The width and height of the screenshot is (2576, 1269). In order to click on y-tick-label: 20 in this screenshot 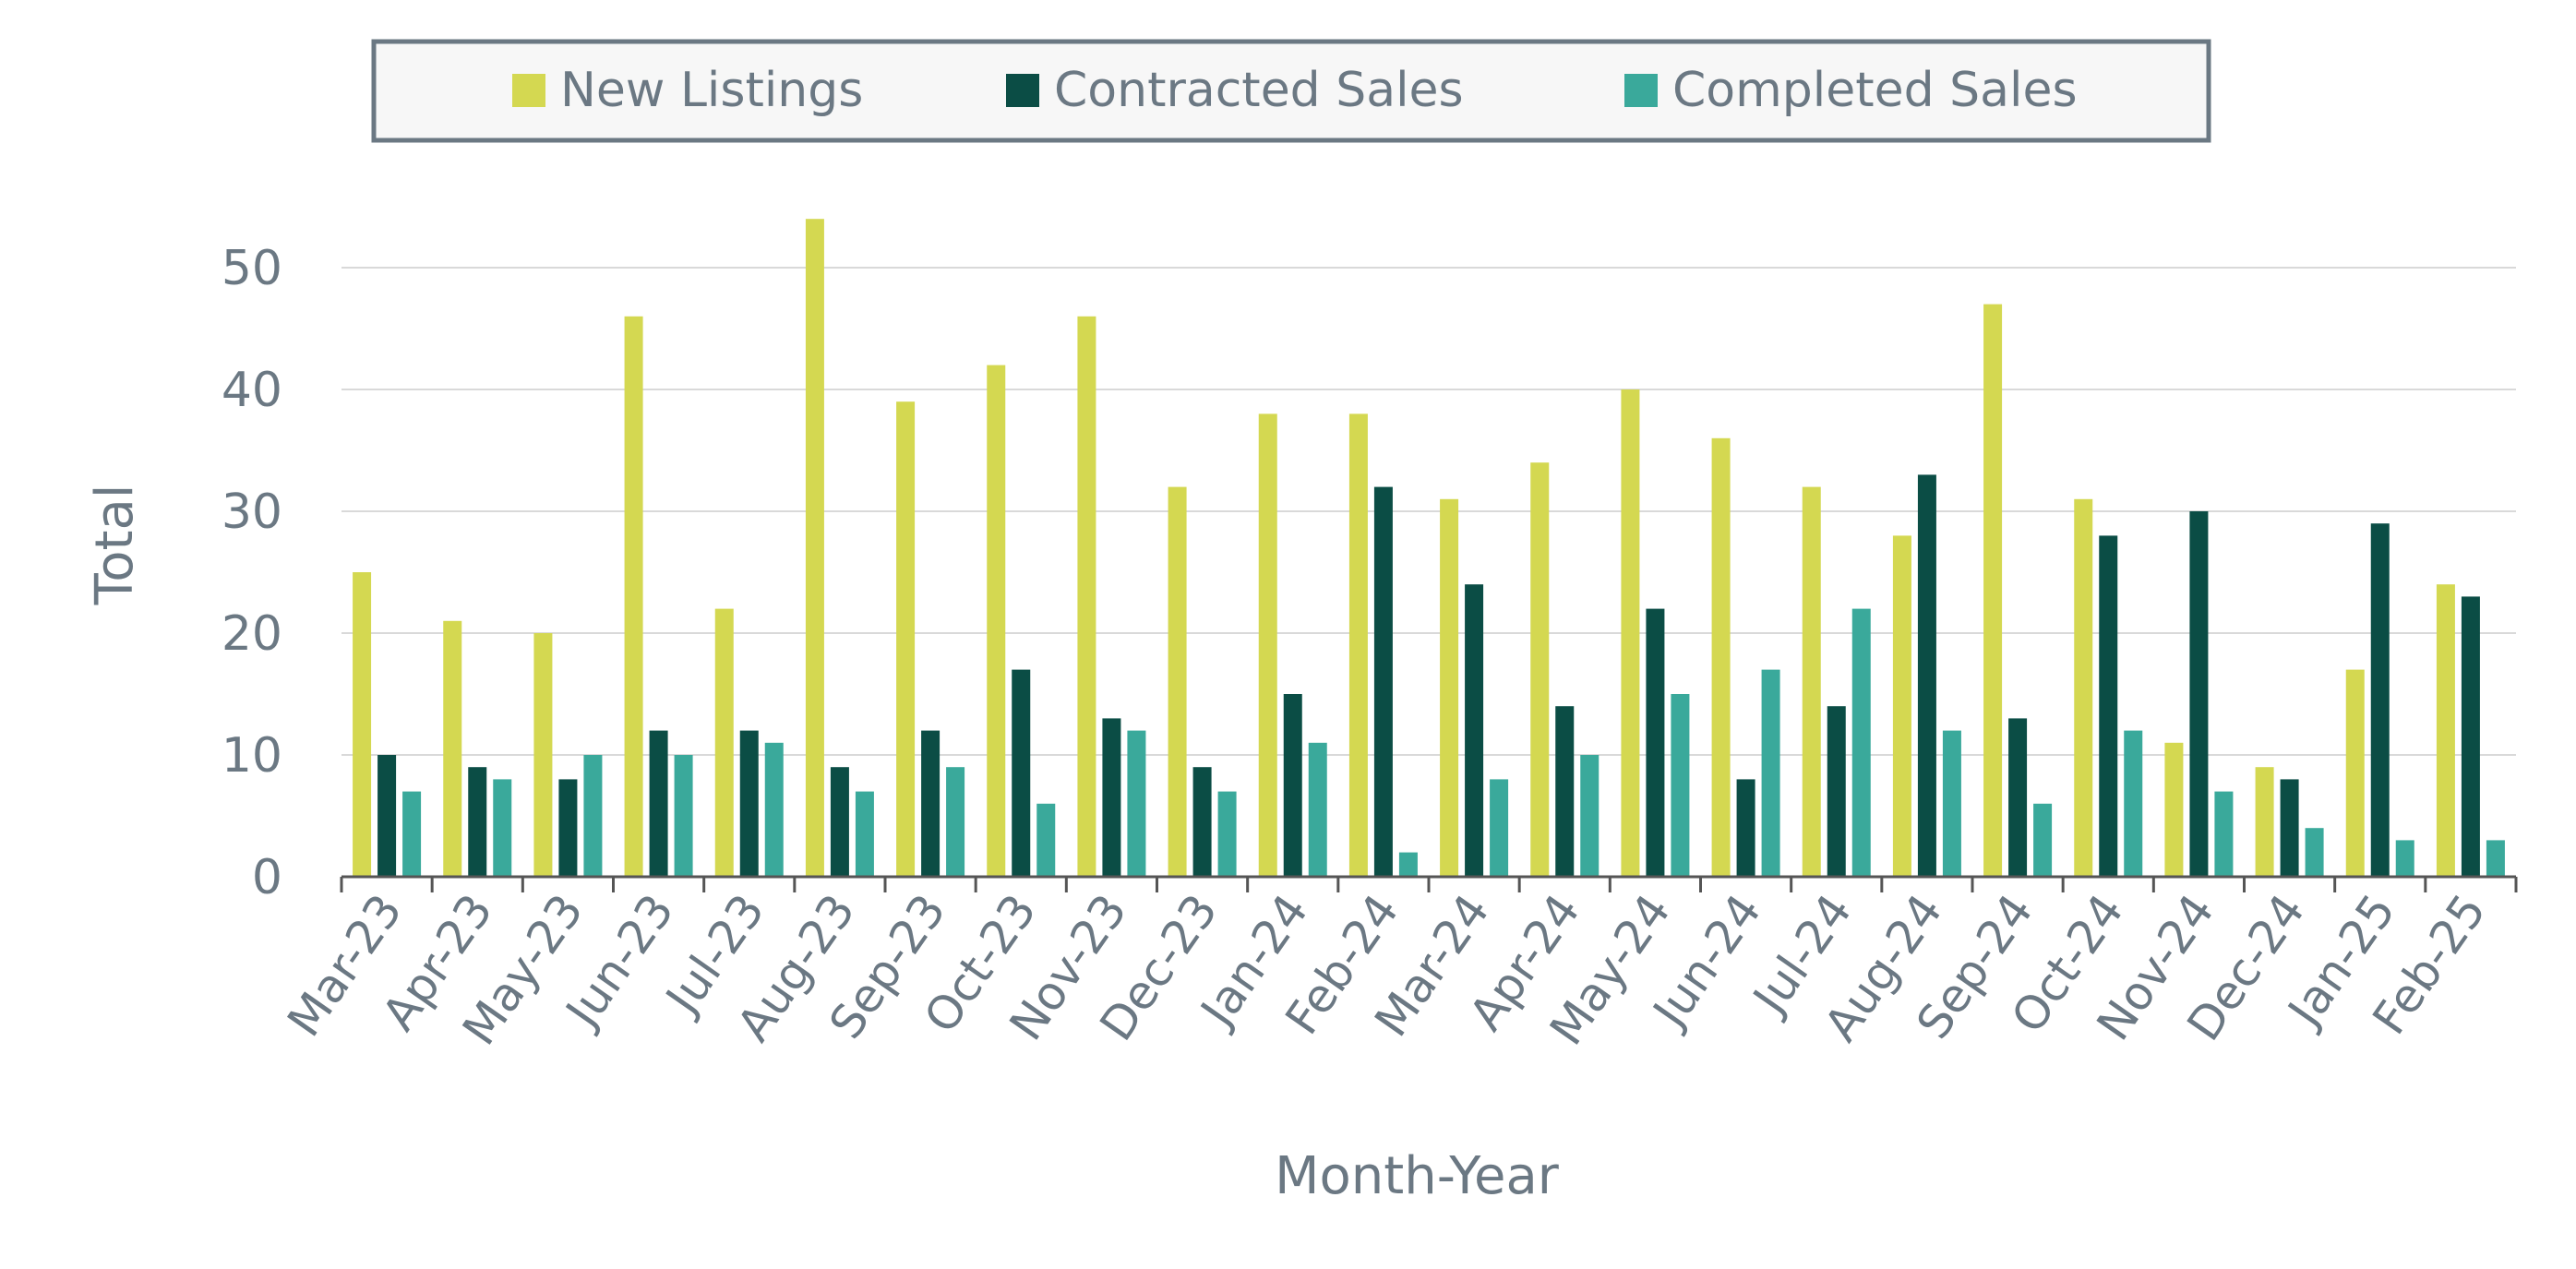, I will do `click(252, 634)`.